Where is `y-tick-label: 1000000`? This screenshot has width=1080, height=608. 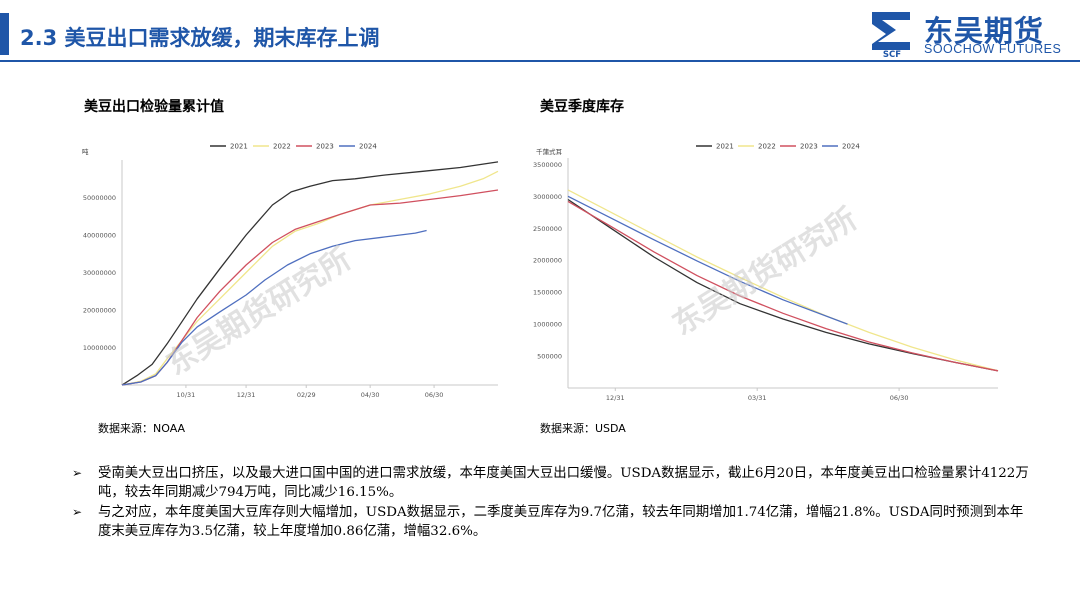
y-tick-label: 1000000 is located at coordinates (547, 325).